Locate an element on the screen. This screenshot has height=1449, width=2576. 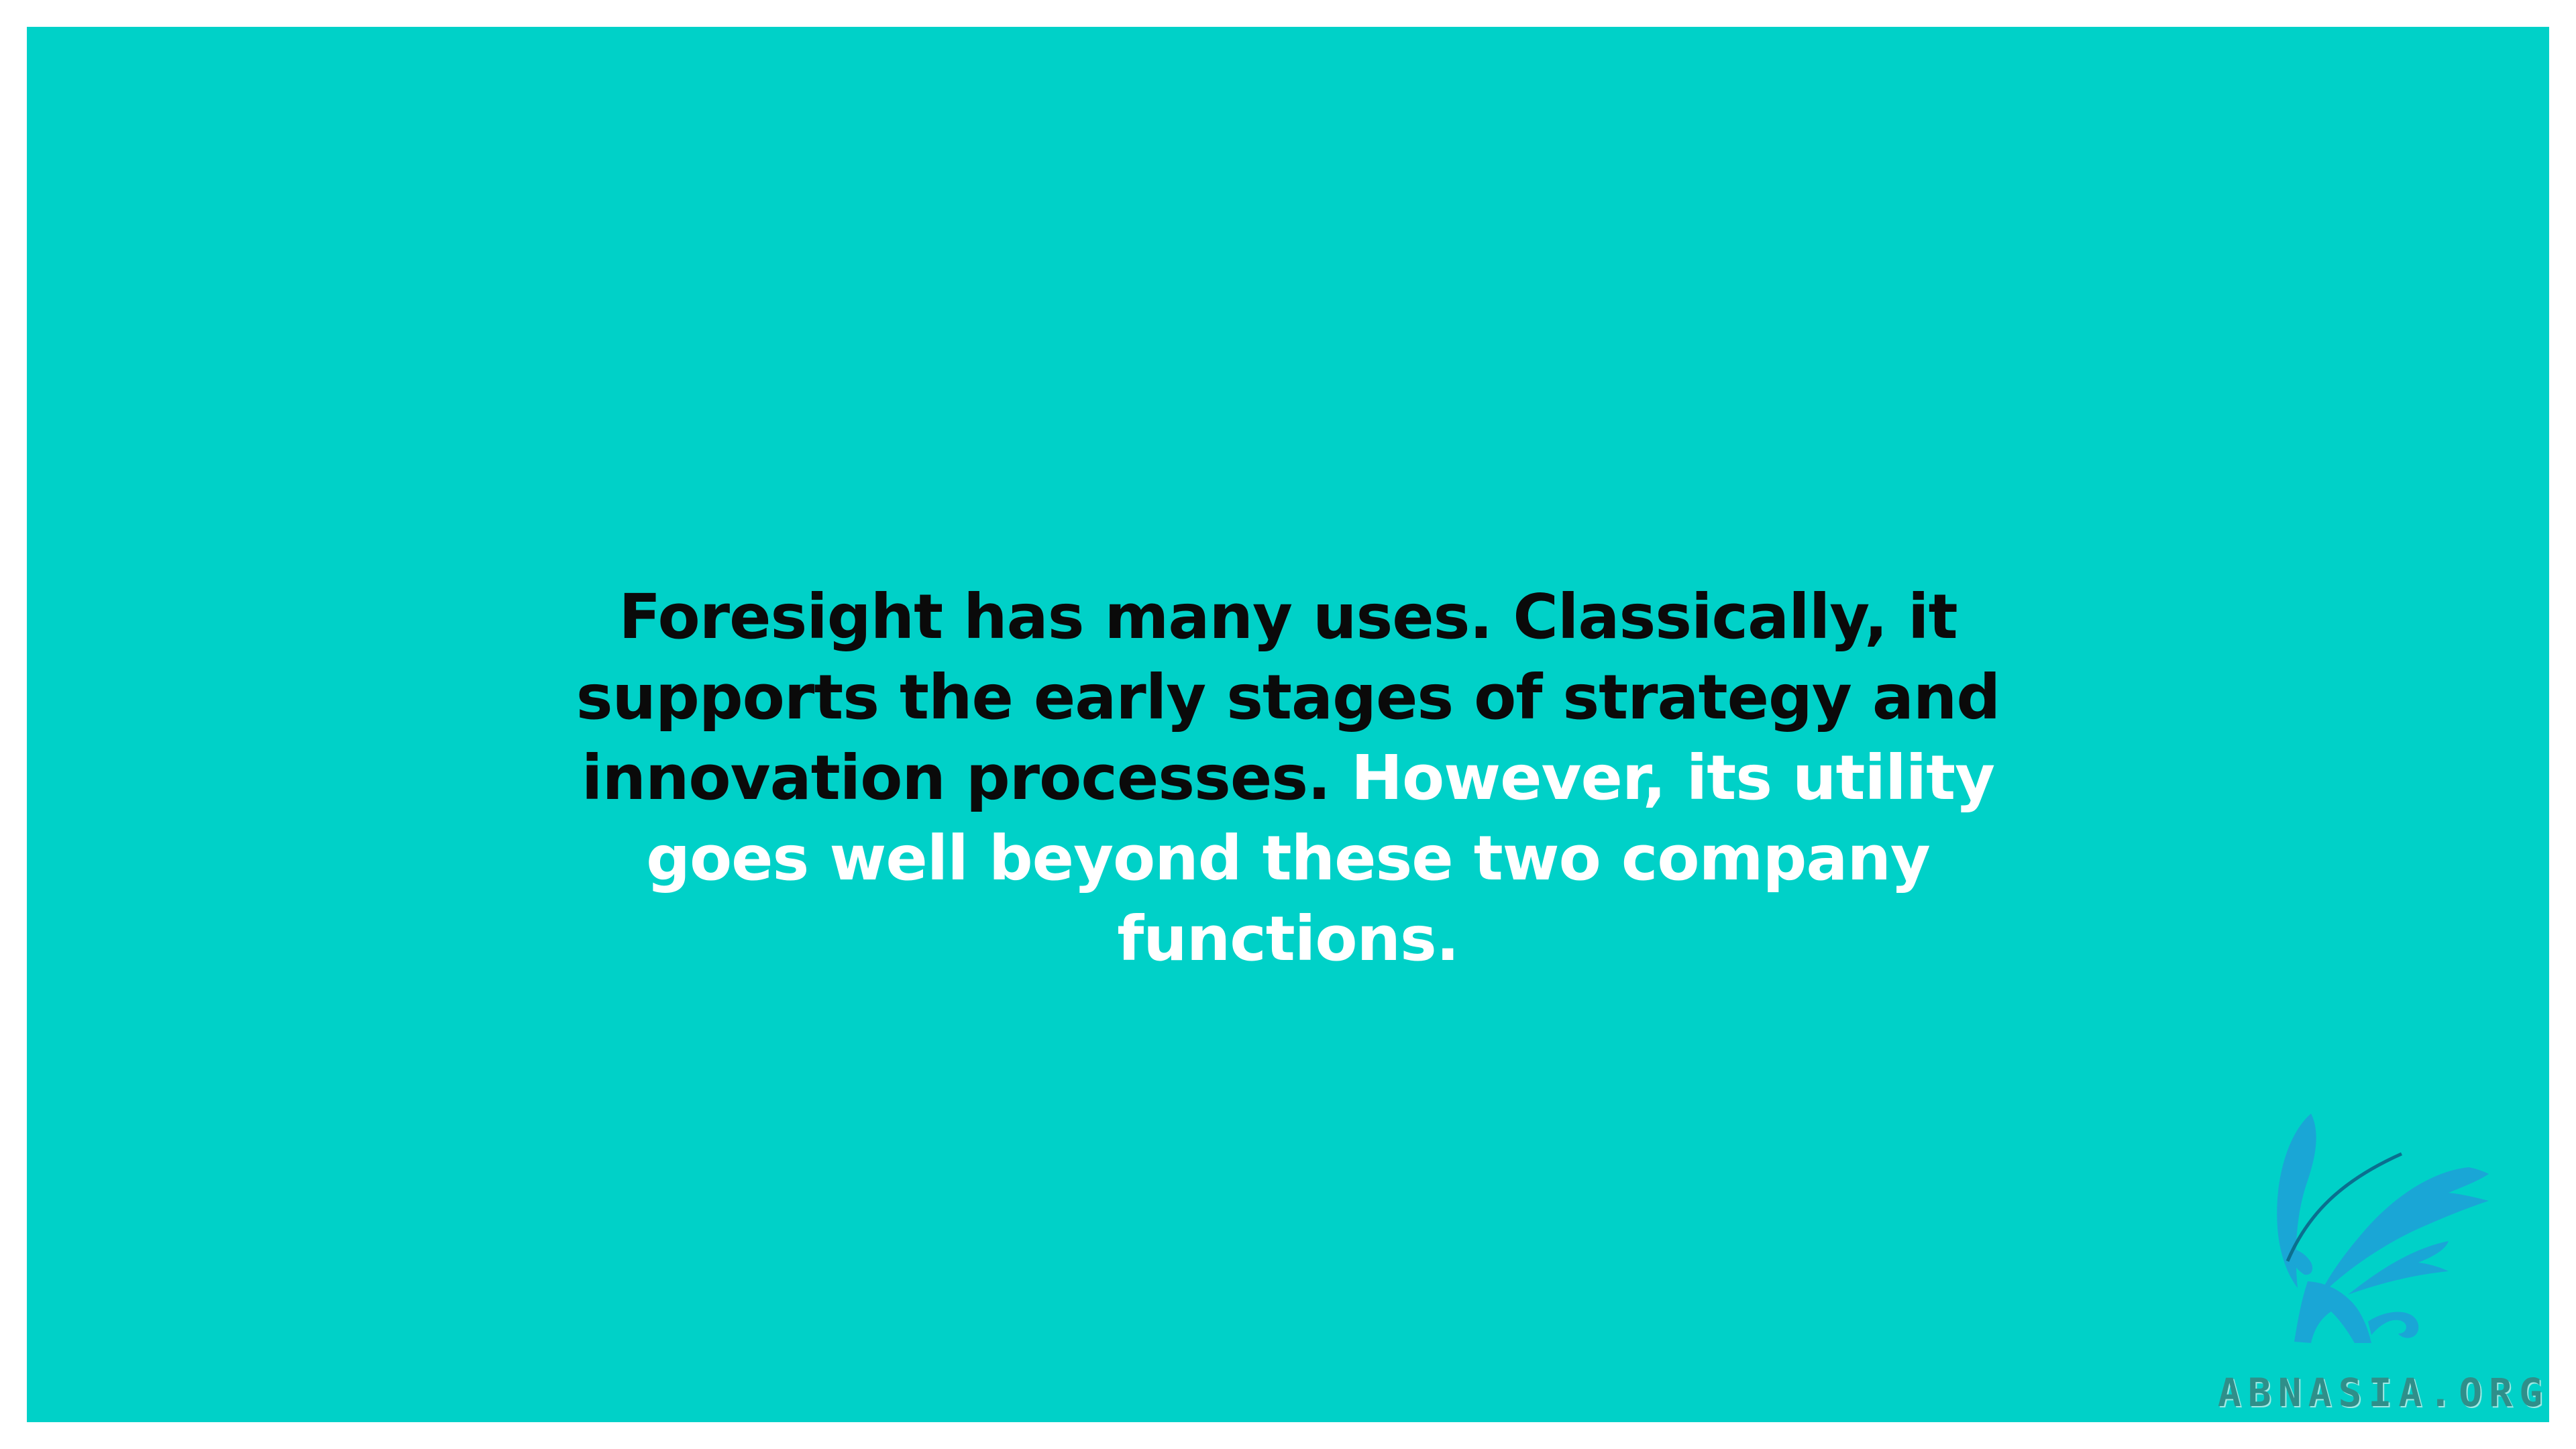
griffin-logo-icon is located at coordinates (2383, 1228).